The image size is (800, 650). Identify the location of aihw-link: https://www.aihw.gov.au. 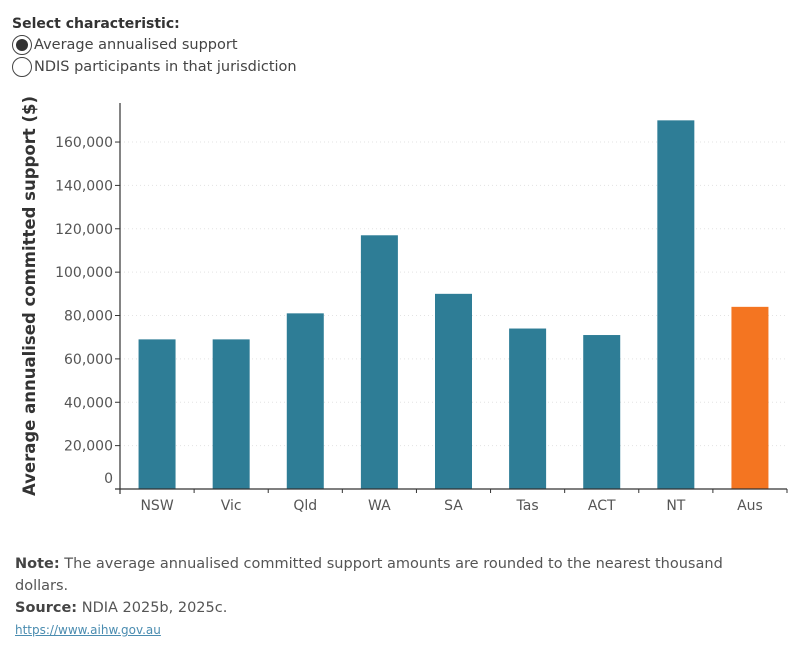
(88, 630).